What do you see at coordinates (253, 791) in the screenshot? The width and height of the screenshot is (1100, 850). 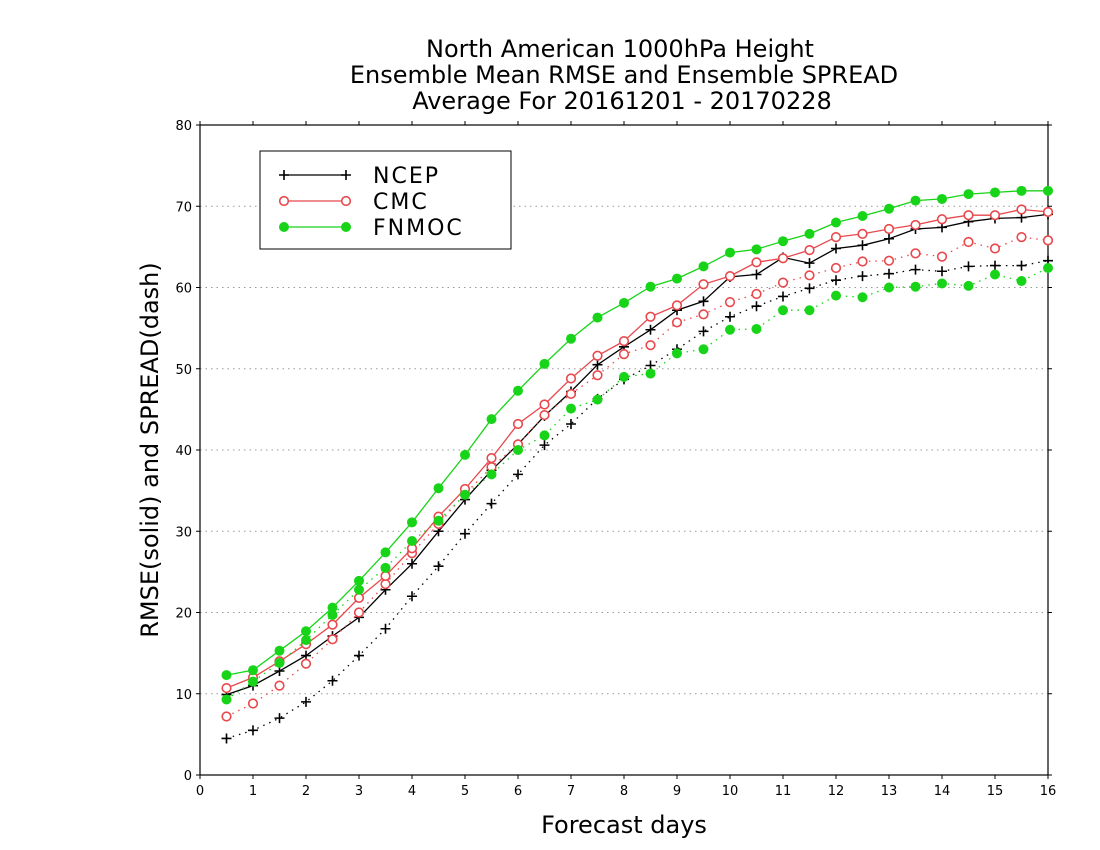 I see `x-tick-label: 1` at bounding box center [253, 791].